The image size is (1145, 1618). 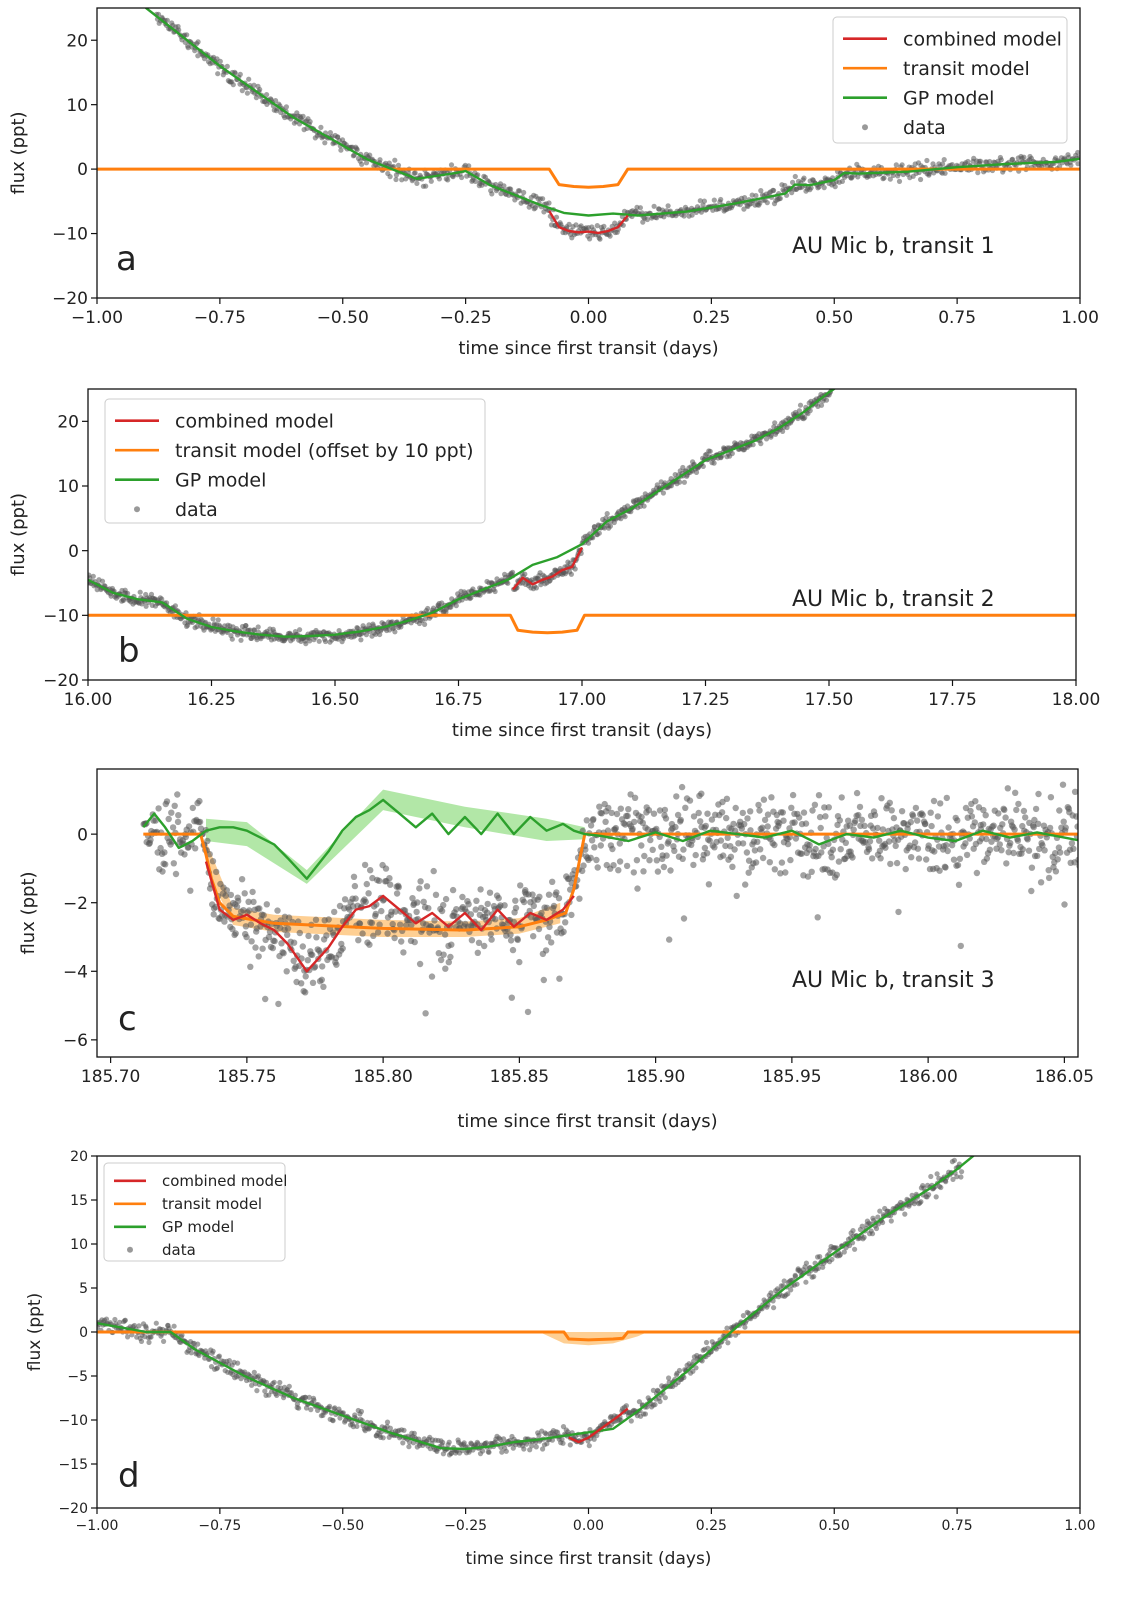 What do you see at coordinates (254, 422) in the screenshot?
I see `legend-label: combined model` at bounding box center [254, 422].